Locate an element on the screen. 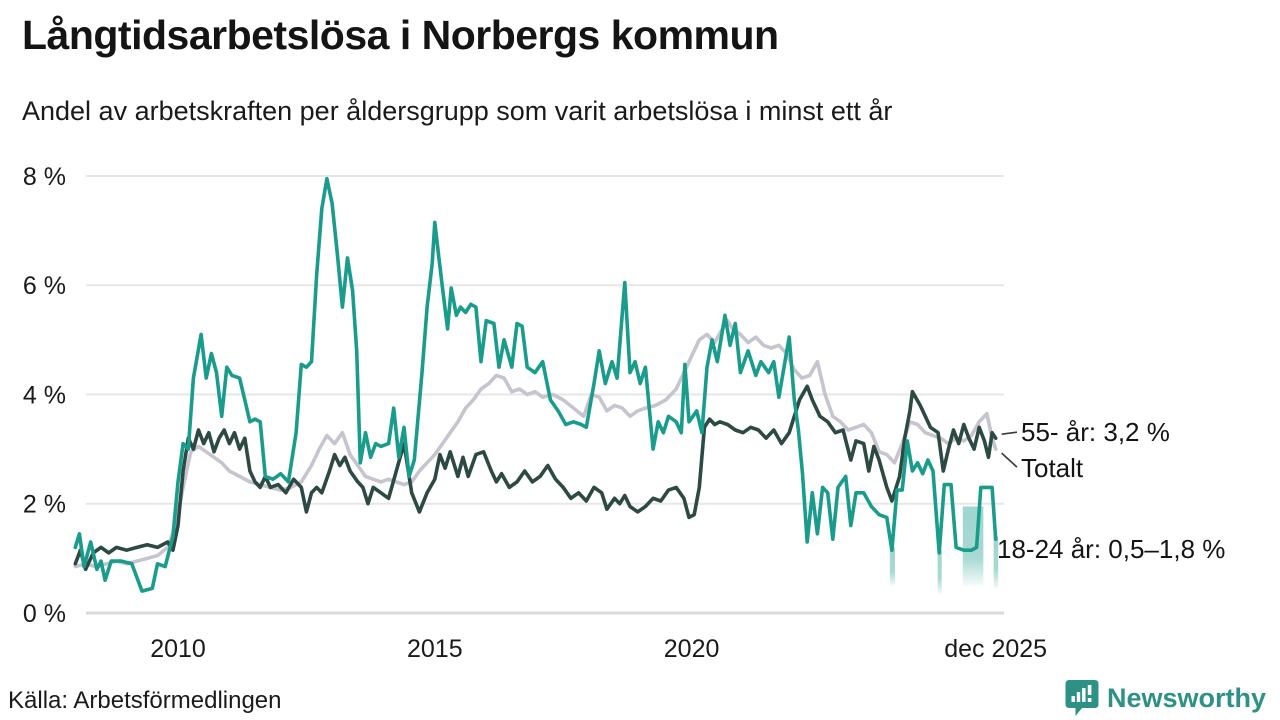 The height and width of the screenshot is (720, 1280). x-tick-label: 2010 is located at coordinates (178, 649).